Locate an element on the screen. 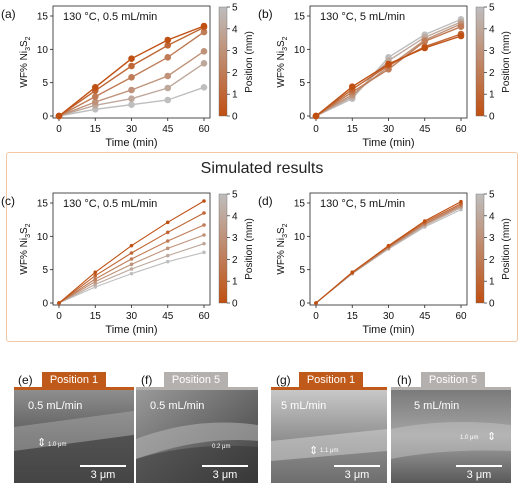 This screenshot has width=524, height=492. chart-b-colorbar-tick-label-0: 0 is located at coordinates (492, 117).